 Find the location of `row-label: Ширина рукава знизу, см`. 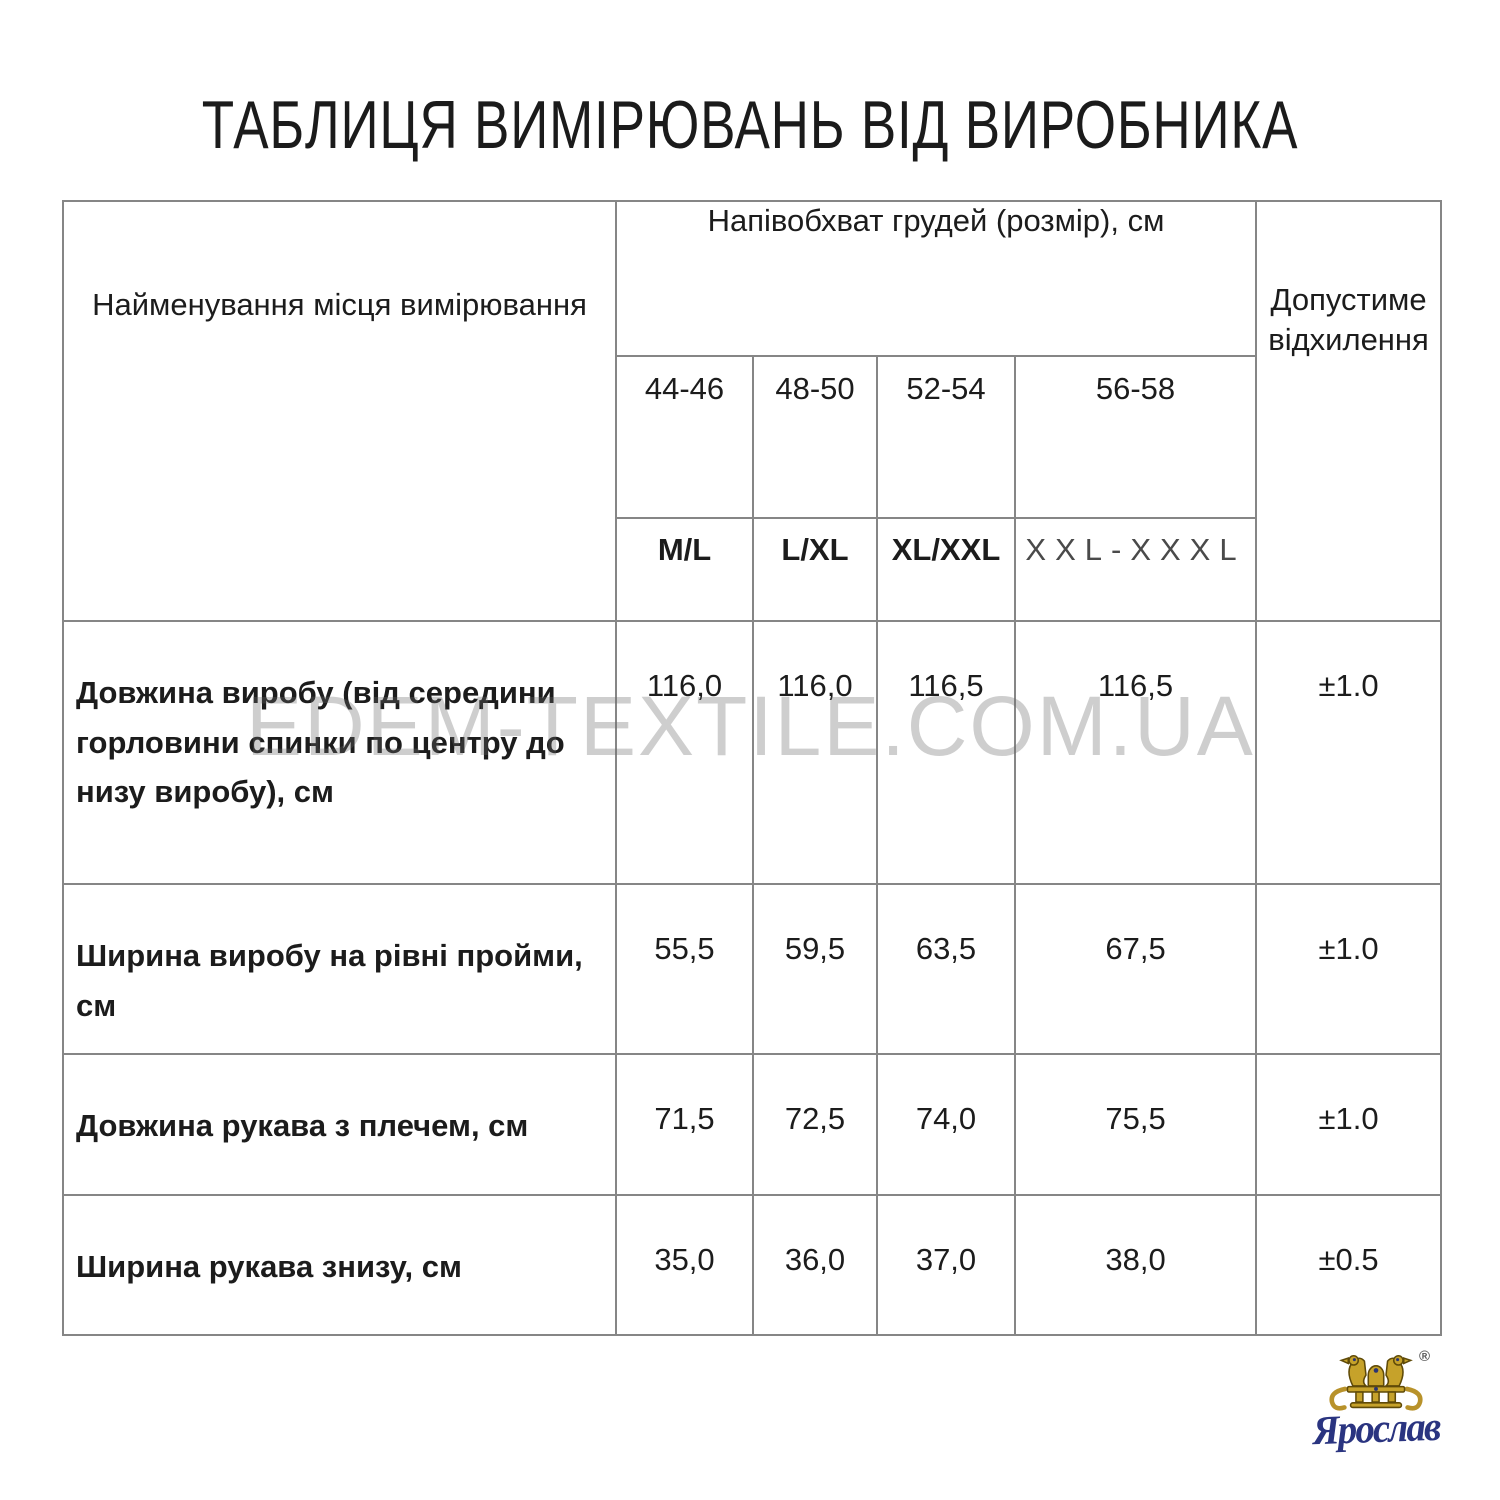

row-label: Ширина рукава знизу, см is located at coordinates (339, 1265).